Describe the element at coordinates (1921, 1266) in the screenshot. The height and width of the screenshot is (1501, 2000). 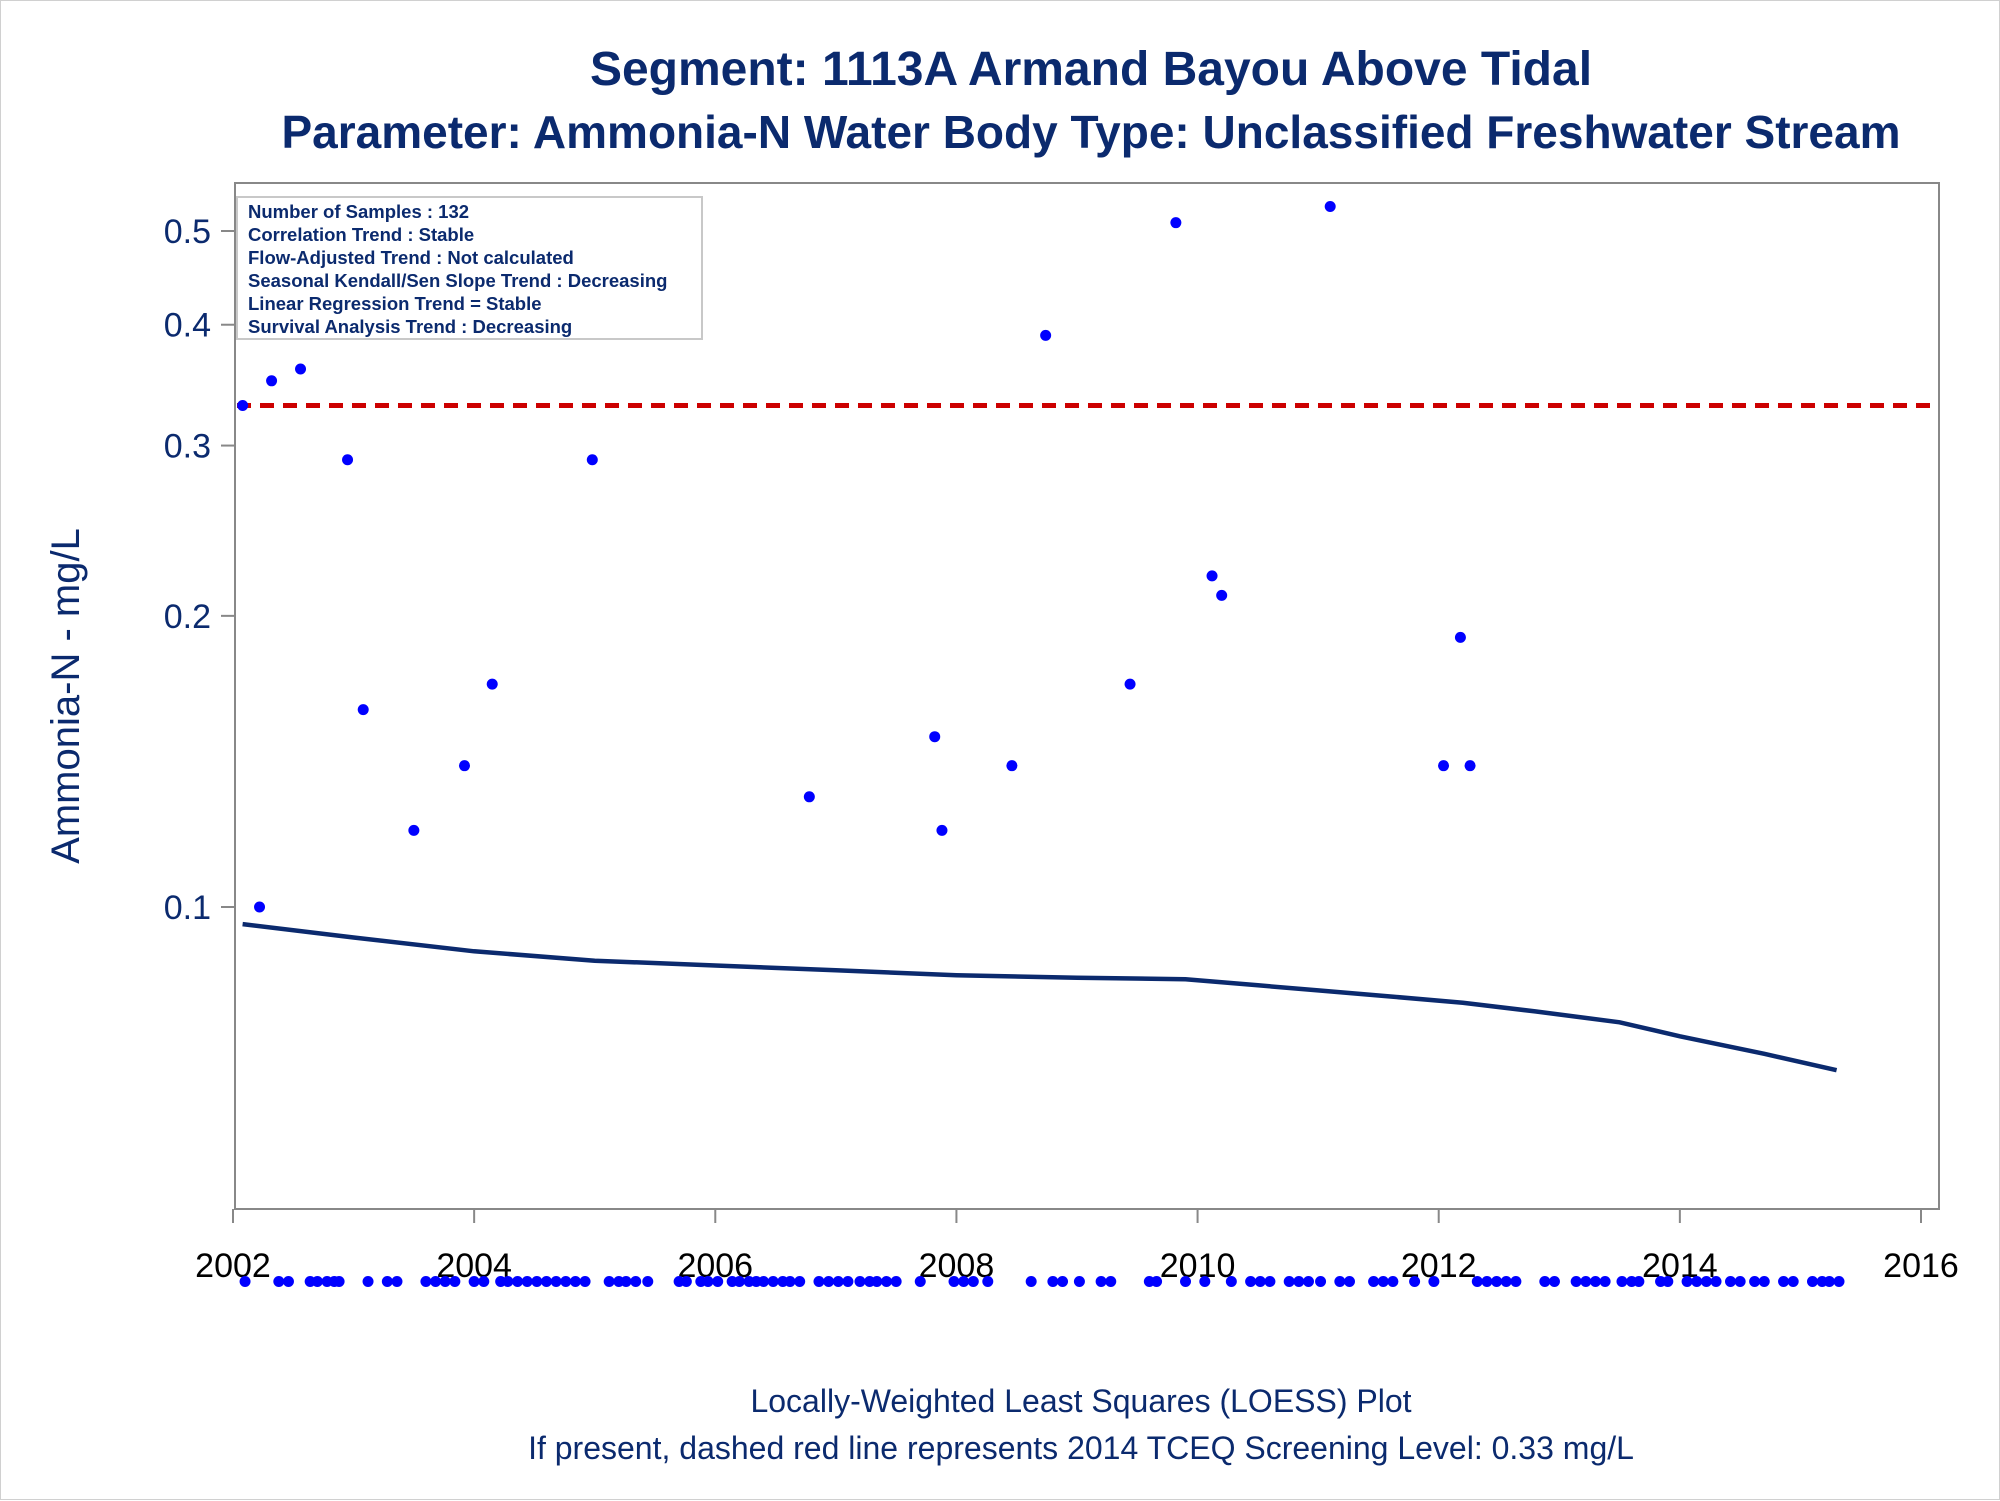
I see `x-tick-label: 2016` at that location.